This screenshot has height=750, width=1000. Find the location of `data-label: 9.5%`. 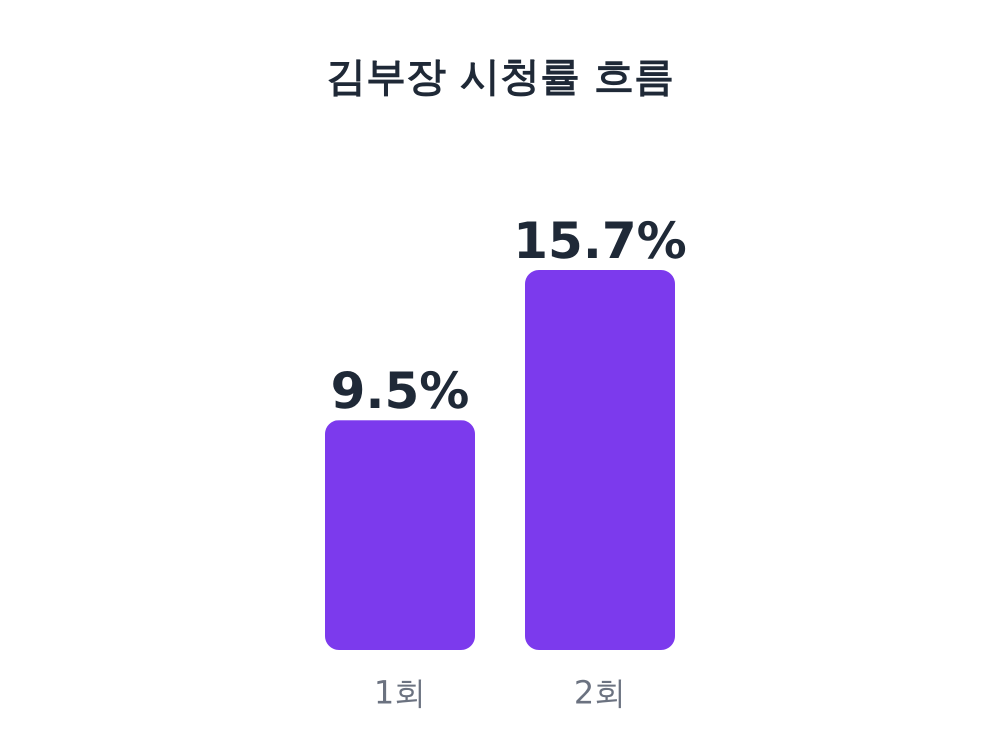

data-label: 9.5% is located at coordinates (400, 391).